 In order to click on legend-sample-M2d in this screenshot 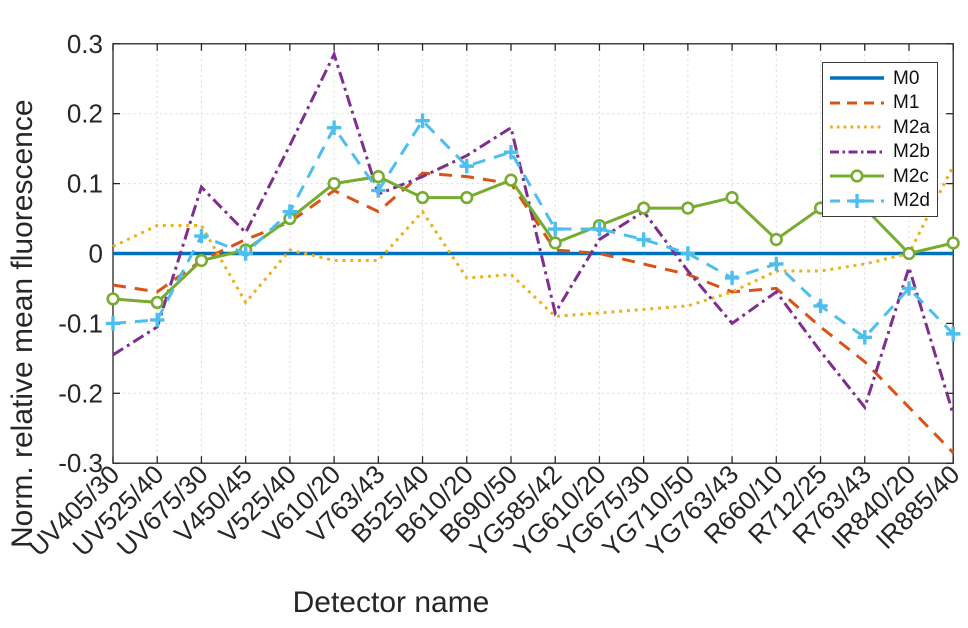, I will do `click(857, 200)`.